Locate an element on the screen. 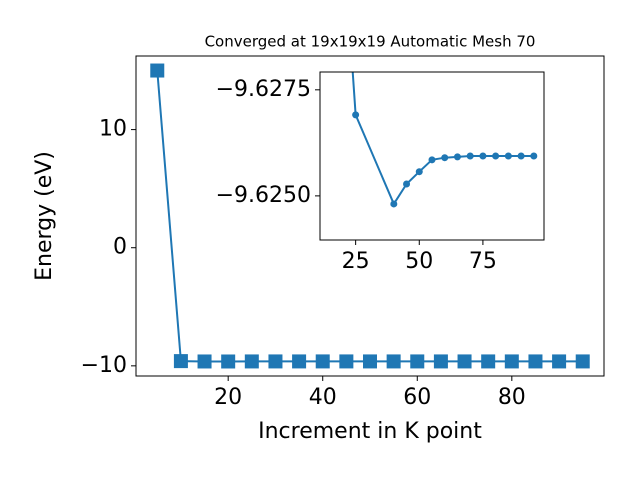 This screenshot has width=640, height=480. y-tick-label: −9.6250 is located at coordinates (263, 195).